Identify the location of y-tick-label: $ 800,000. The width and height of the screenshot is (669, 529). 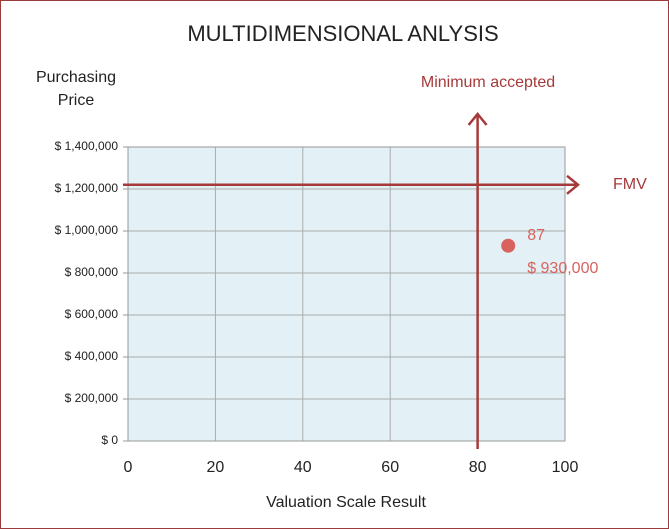
(92, 272).